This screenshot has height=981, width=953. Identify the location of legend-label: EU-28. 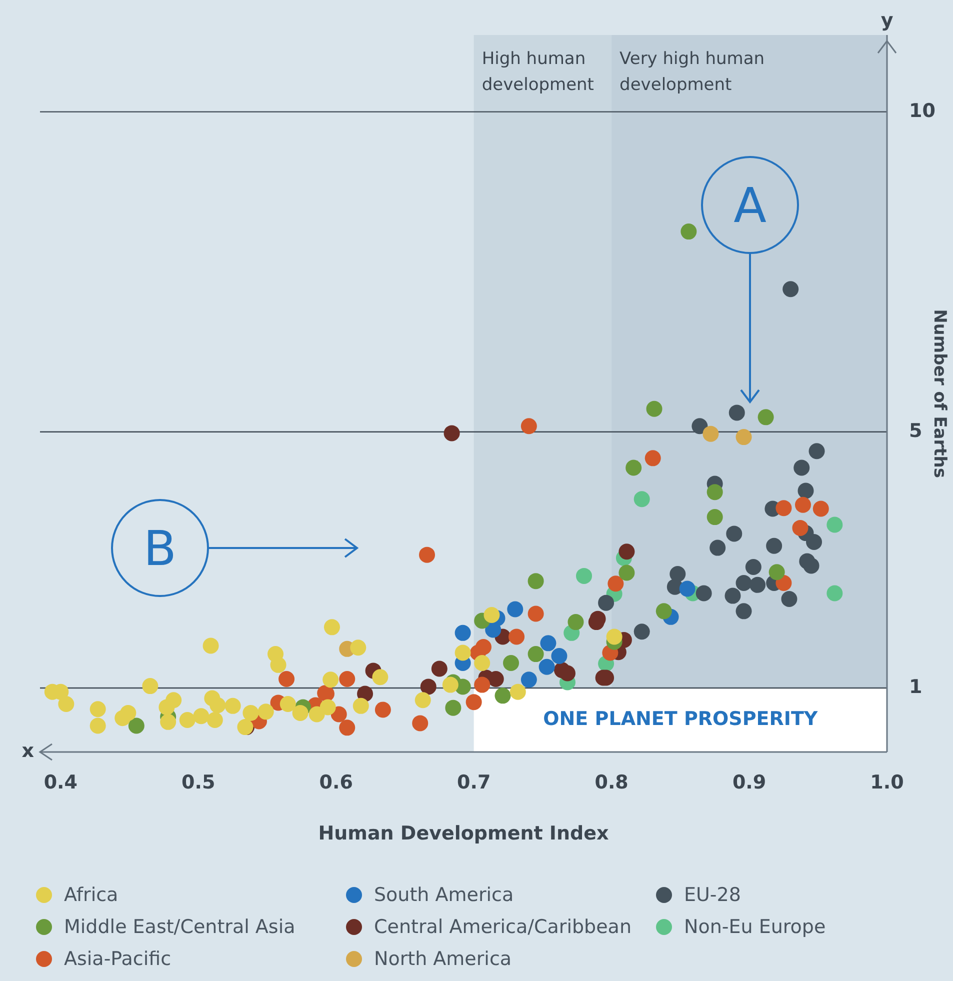
(712, 895).